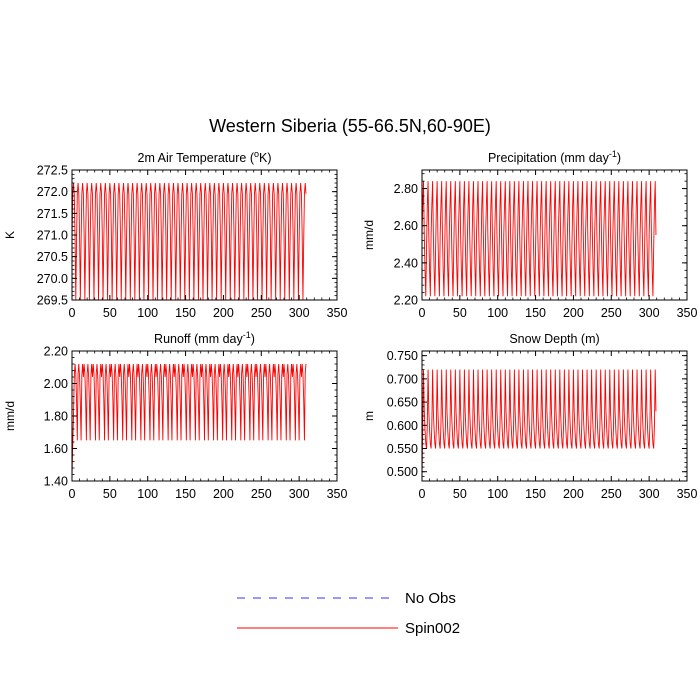 Image resolution: width=700 pixels, height=700 pixels. Describe the element at coordinates (52, 171) in the screenshot. I see `y-tick-label: 272.5` at that location.